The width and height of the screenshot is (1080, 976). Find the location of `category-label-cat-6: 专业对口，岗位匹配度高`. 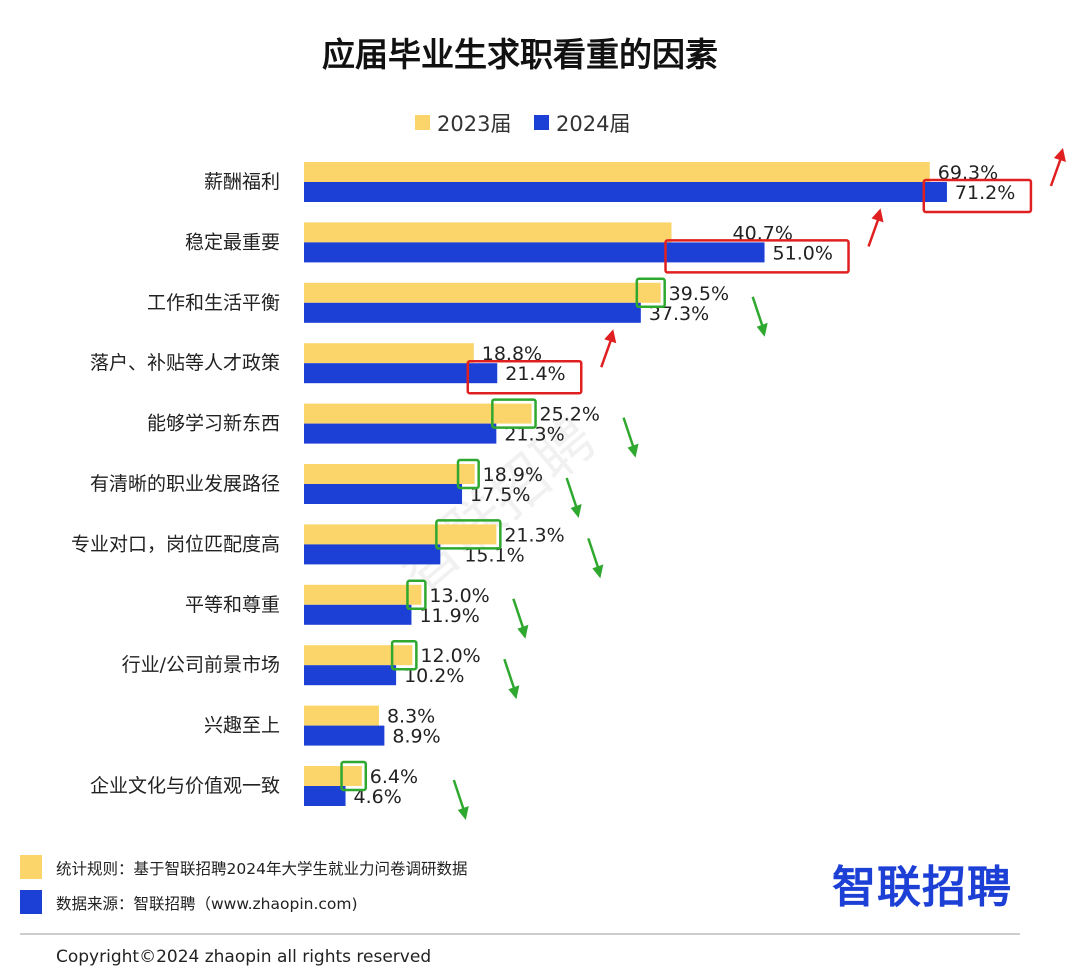

category-label-cat-6: 专业对口，岗位匹配度高 is located at coordinates (175, 544).